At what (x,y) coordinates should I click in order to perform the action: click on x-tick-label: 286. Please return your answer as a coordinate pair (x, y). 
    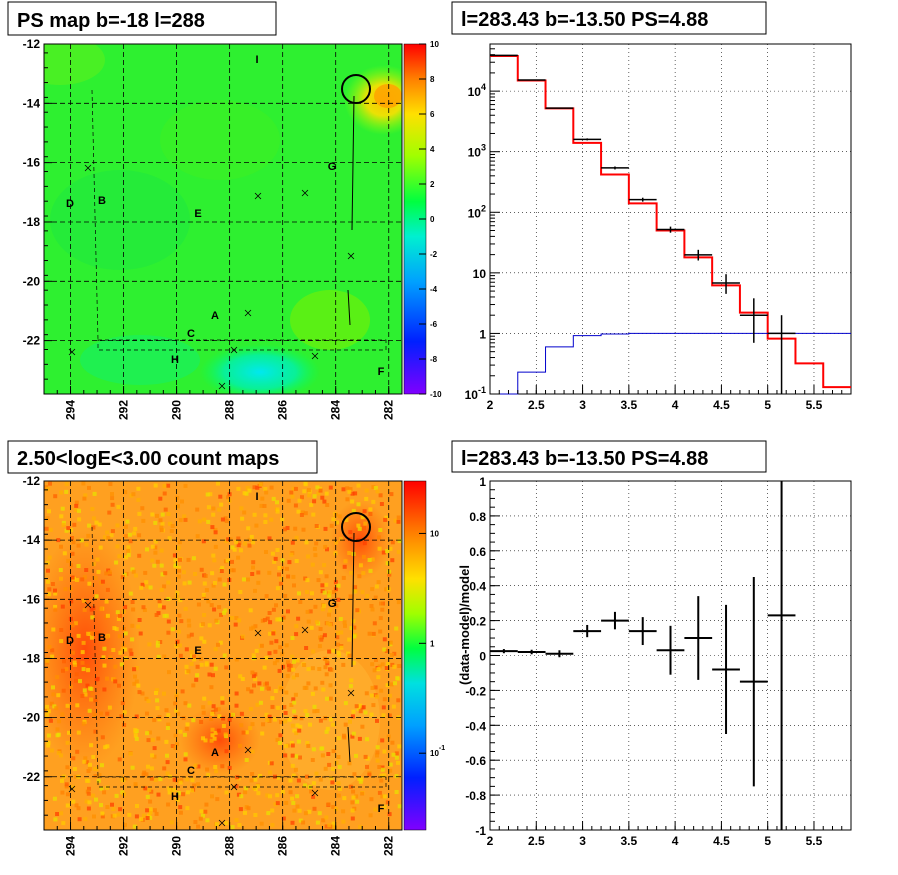
    Looking at the image, I should click on (283, 410).